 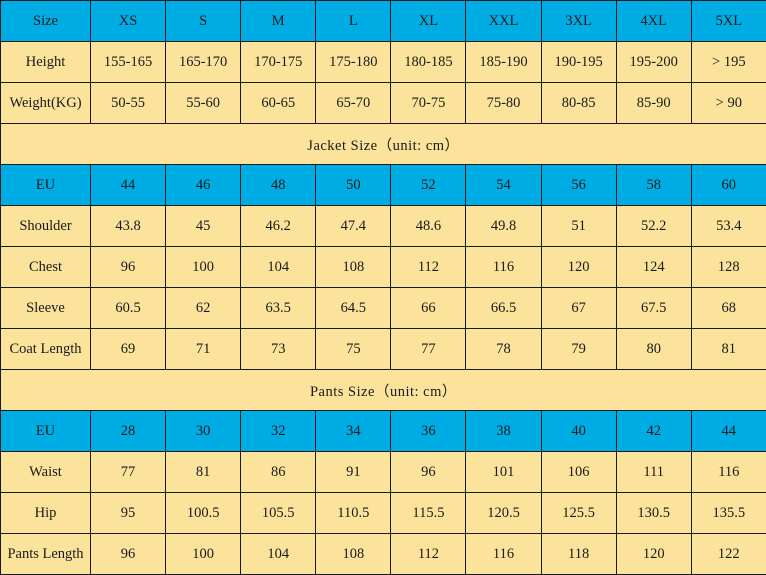 I want to click on measurement-value-cell: 170-175, so click(x=278, y=62).